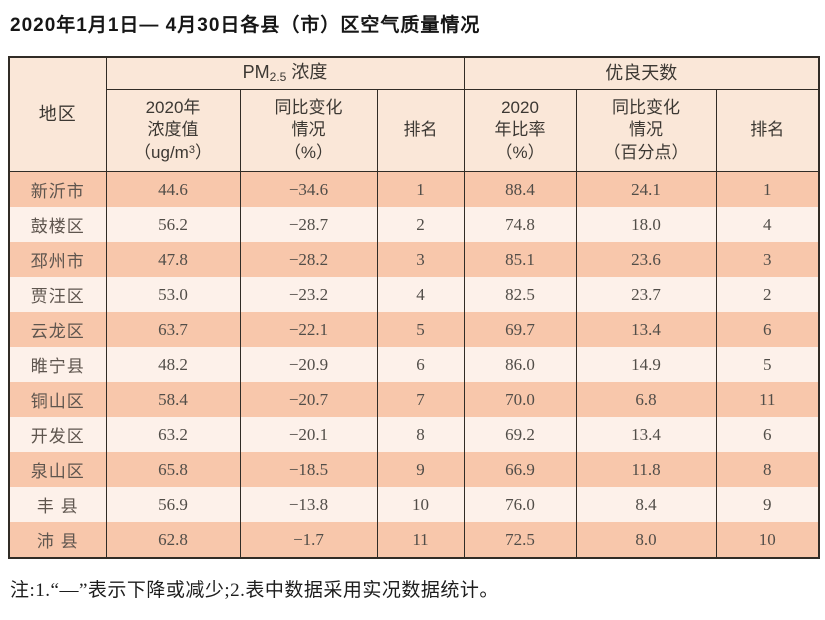 This screenshot has width=825, height=620. Describe the element at coordinates (57, 434) in the screenshot. I see `cell-region: 开发区` at that location.